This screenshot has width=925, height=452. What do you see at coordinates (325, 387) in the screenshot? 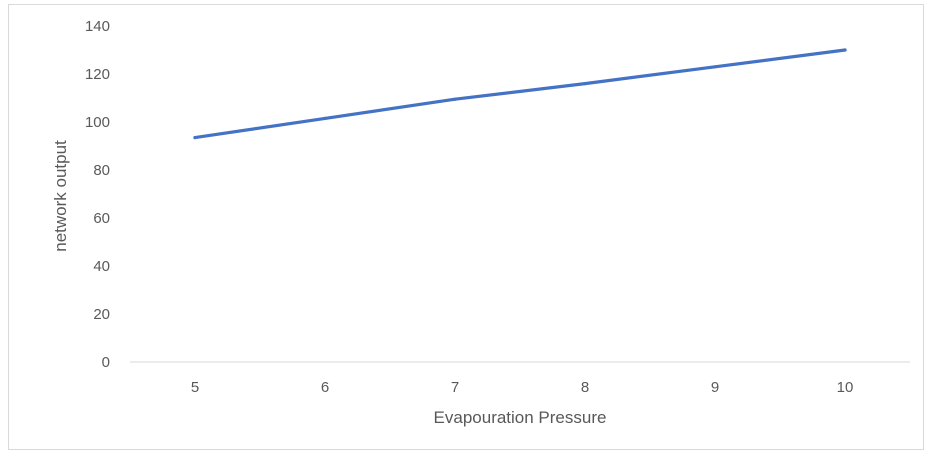
I see `x-tick-label: 6` at bounding box center [325, 387].